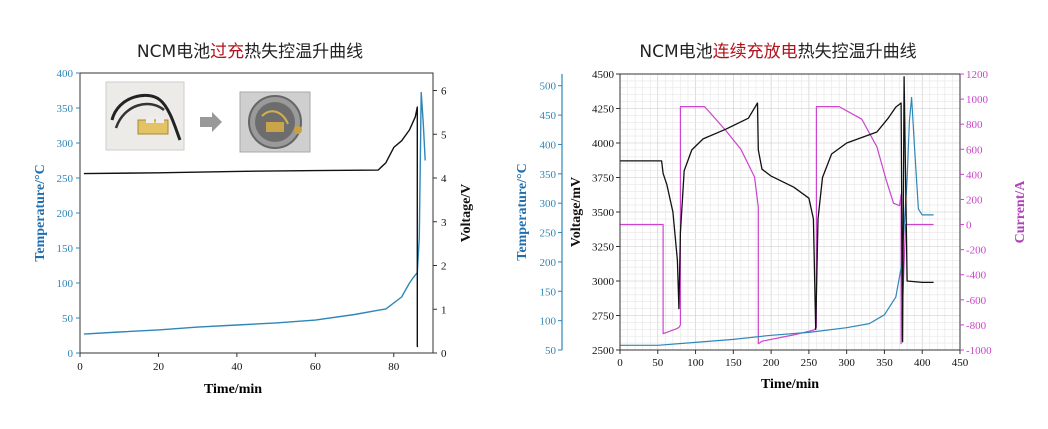 The height and width of the screenshot is (429, 1048). Describe the element at coordinates (145, 116) in the screenshot. I see `battery-cell-with-wires-photo` at that location.